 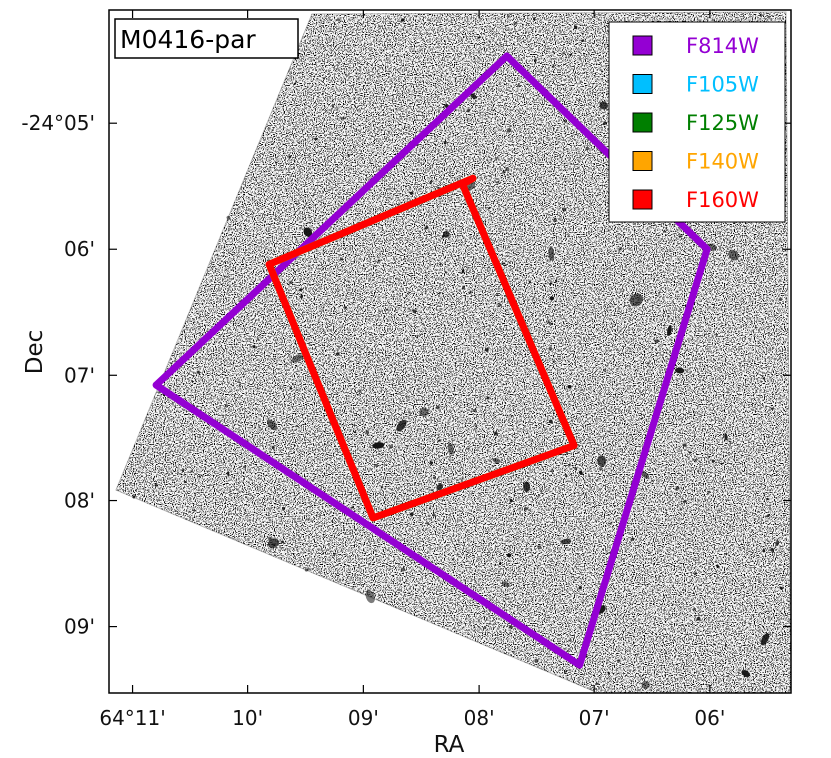 What do you see at coordinates (642, 45) in the screenshot?
I see `legend-swatch-f814w` at bounding box center [642, 45].